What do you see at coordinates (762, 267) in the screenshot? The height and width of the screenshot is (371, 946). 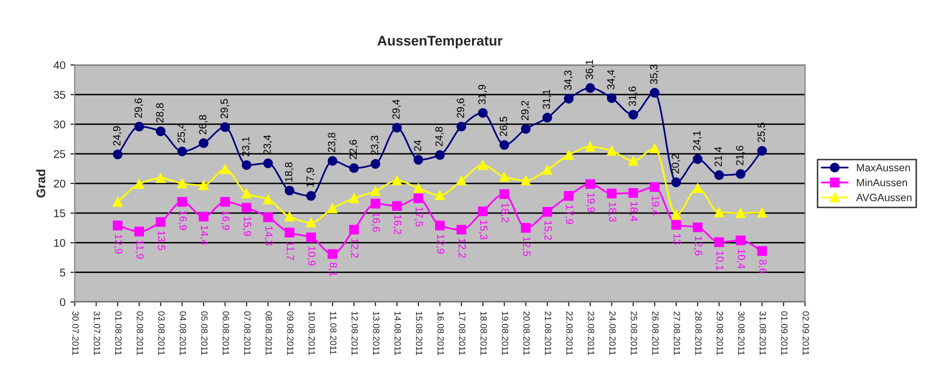 I see `data-label: 8,6` at bounding box center [762, 267].